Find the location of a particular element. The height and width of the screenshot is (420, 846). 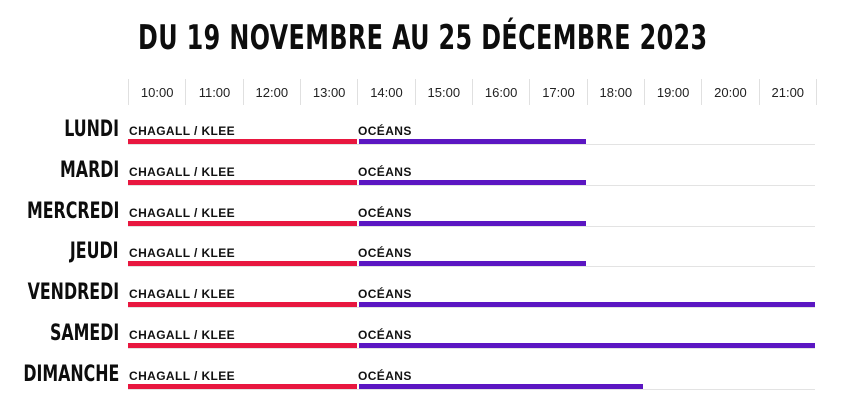

day-label: LUNDI is located at coordinates (91, 129).